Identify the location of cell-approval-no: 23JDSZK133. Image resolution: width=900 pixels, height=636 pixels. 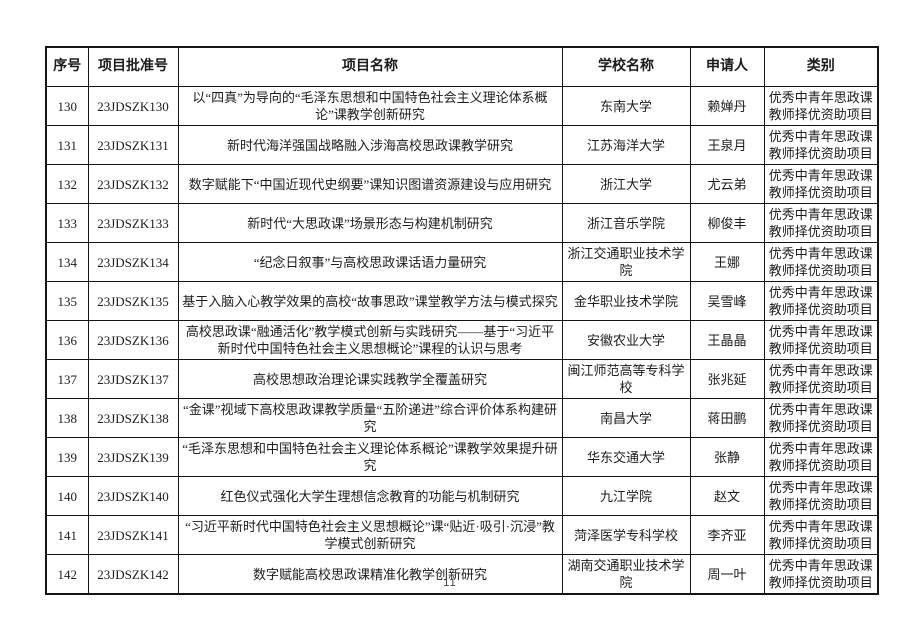
(133, 223).